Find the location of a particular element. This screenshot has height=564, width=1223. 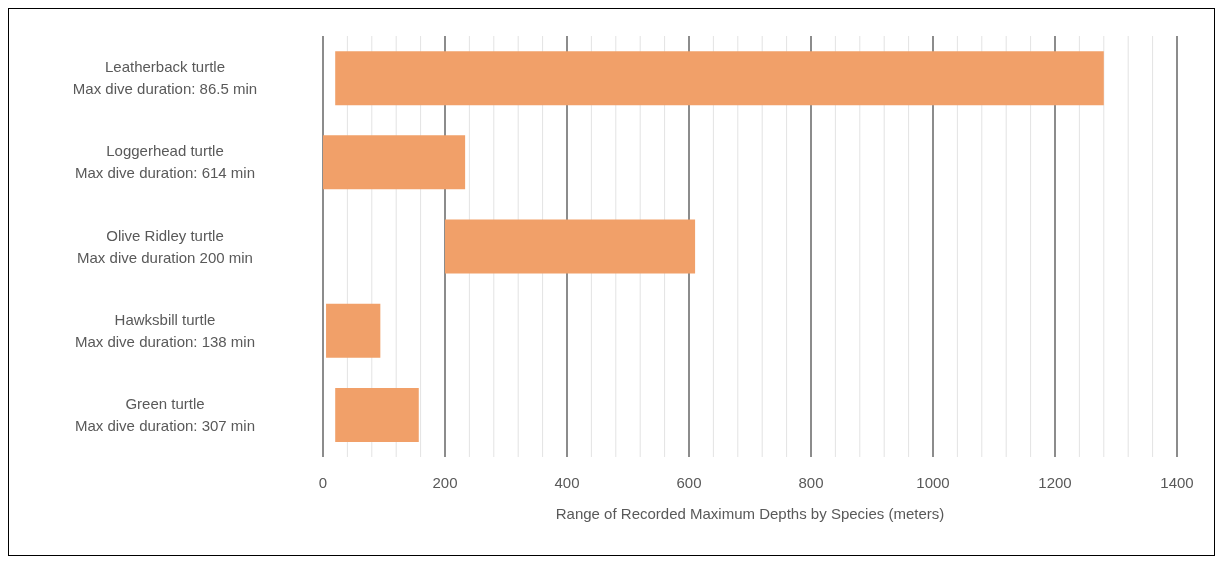

x-tick-label: 600 is located at coordinates (689, 482).